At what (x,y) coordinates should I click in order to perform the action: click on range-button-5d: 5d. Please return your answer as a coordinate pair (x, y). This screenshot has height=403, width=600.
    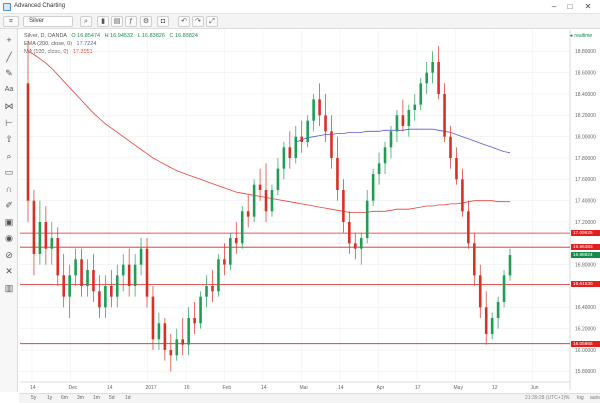
    Looking at the image, I should click on (112, 398).